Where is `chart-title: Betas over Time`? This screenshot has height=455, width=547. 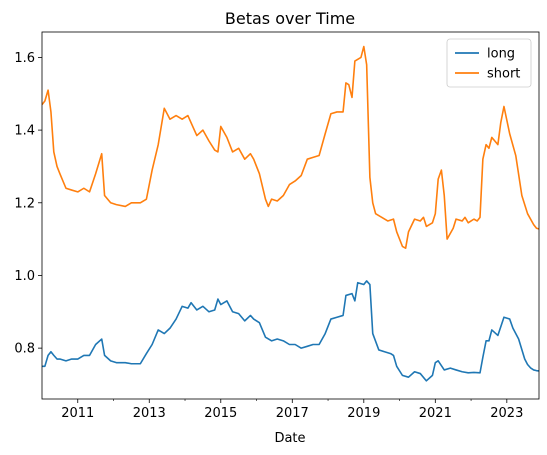
chart-title: Betas over Time is located at coordinates (290, 18).